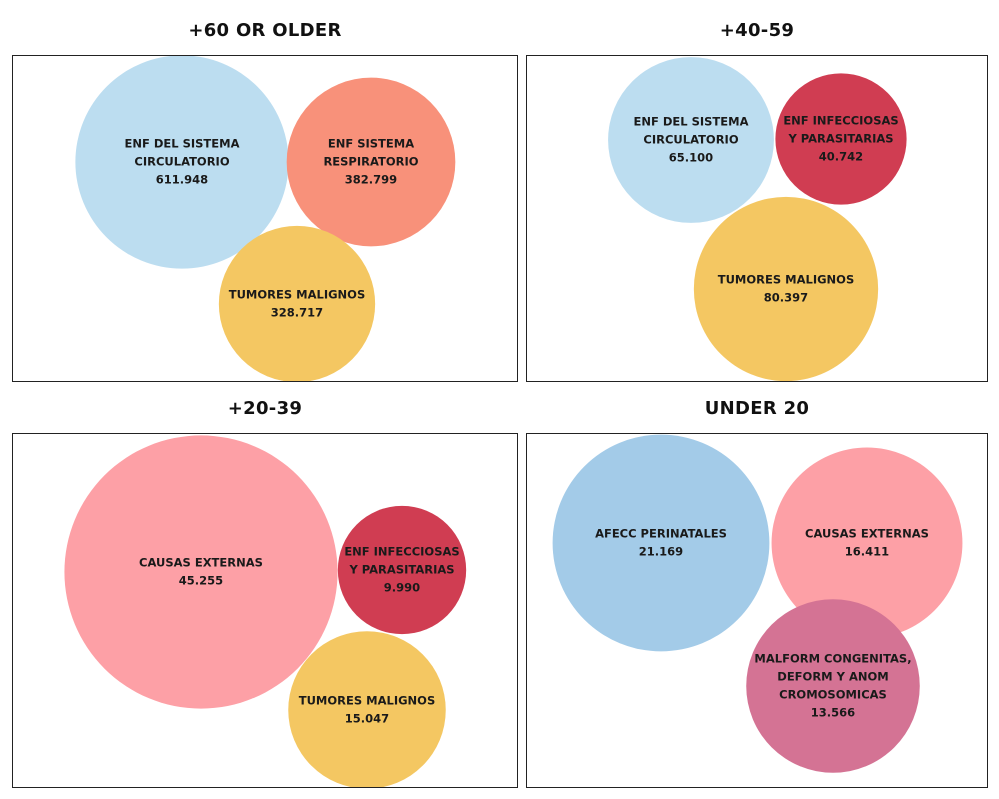  Describe the element at coordinates (786, 298) in the screenshot. I see `bubble-value-label: 80.397` at that location.